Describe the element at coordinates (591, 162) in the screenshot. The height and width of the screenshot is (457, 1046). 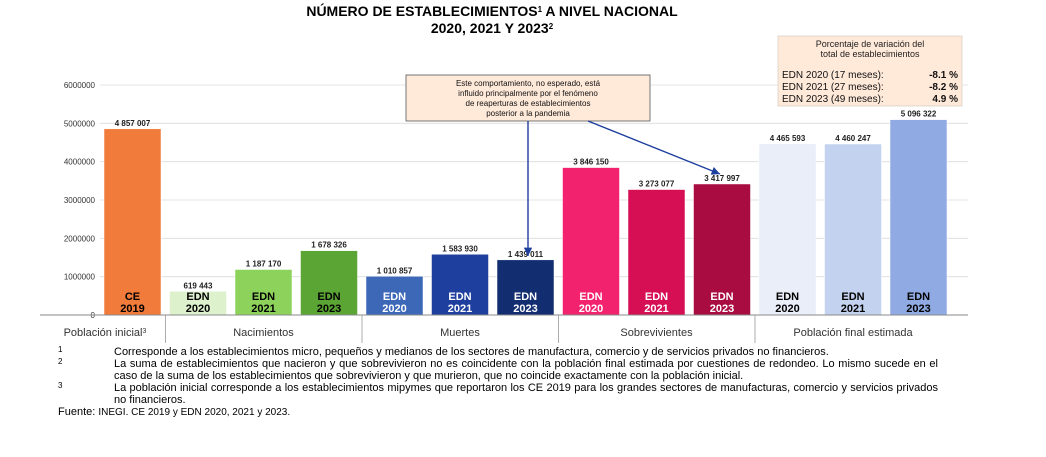
I see `bar-value-label: 3 846 150` at that location.